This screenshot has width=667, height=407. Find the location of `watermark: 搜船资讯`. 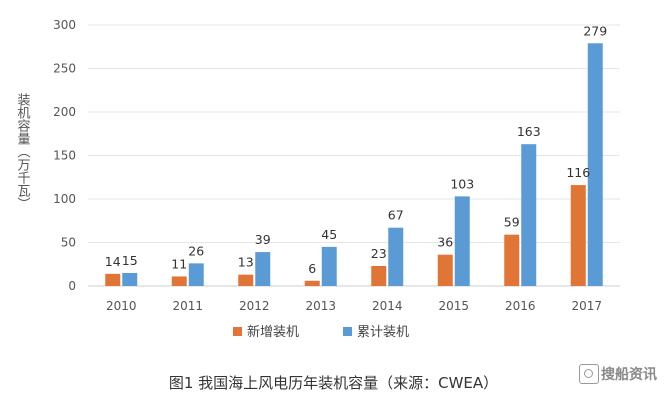

watermark: 搜船资讯 is located at coordinates (618, 374).